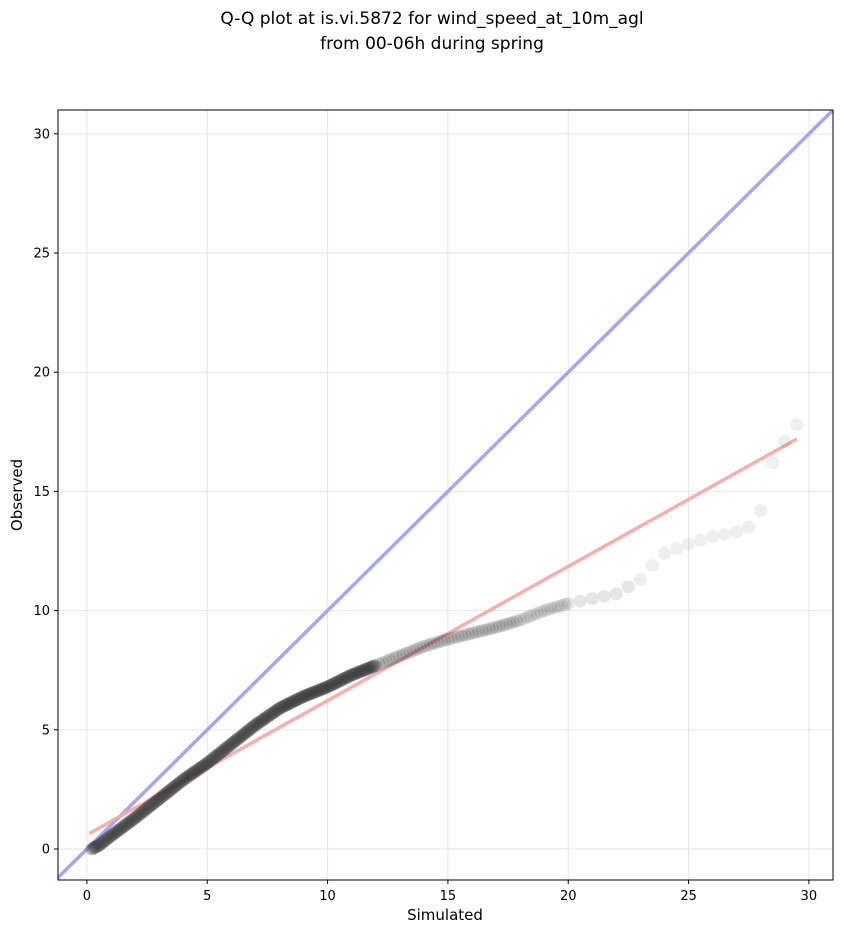 This screenshot has height=934, width=843. What do you see at coordinates (41, 492) in the screenshot?
I see `y-tick-label-3: 15` at bounding box center [41, 492].